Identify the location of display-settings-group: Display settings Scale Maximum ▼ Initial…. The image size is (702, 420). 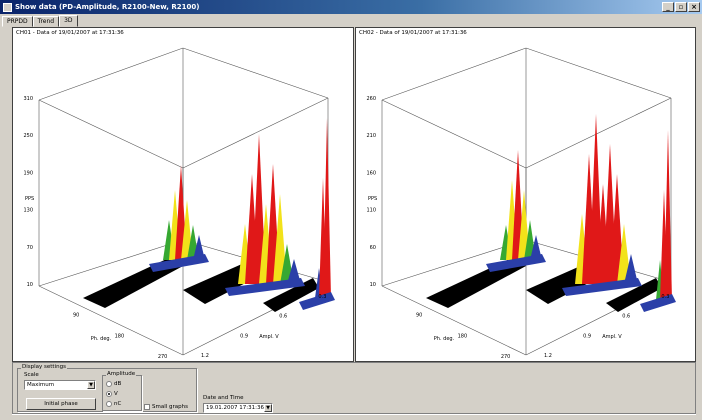
(107, 388).